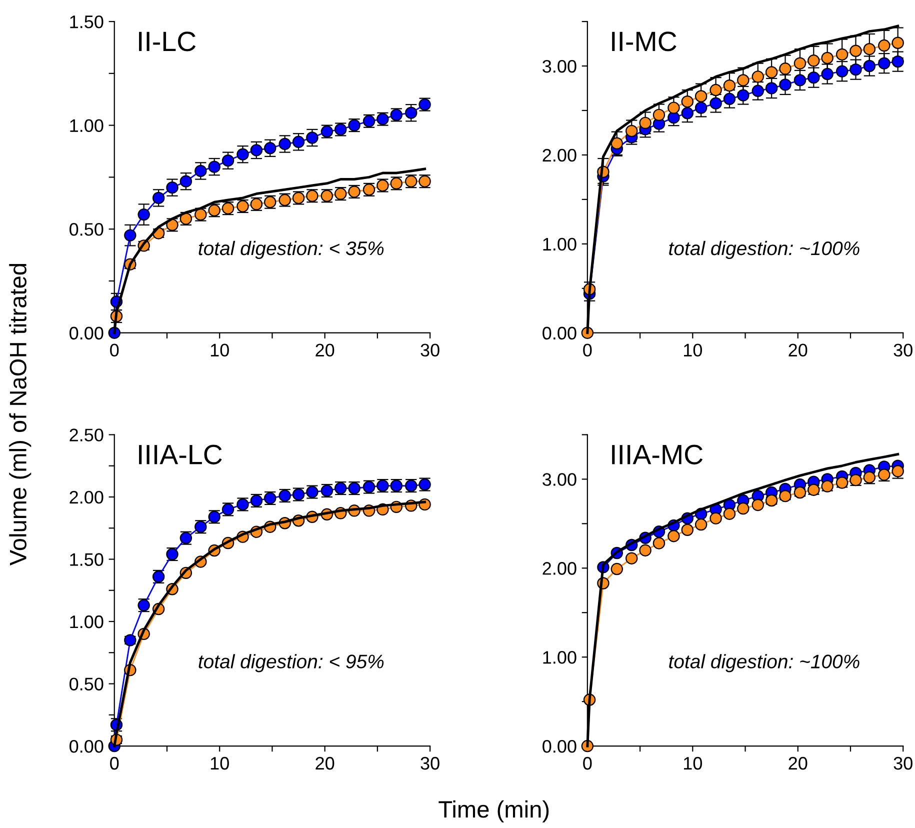 Image resolution: width=915 pixels, height=828 pixels. What do you see at coordinates (493, 811) in the screenshot?
I see `x-axis-title: Time (min)` at bounding box center [493, 811].